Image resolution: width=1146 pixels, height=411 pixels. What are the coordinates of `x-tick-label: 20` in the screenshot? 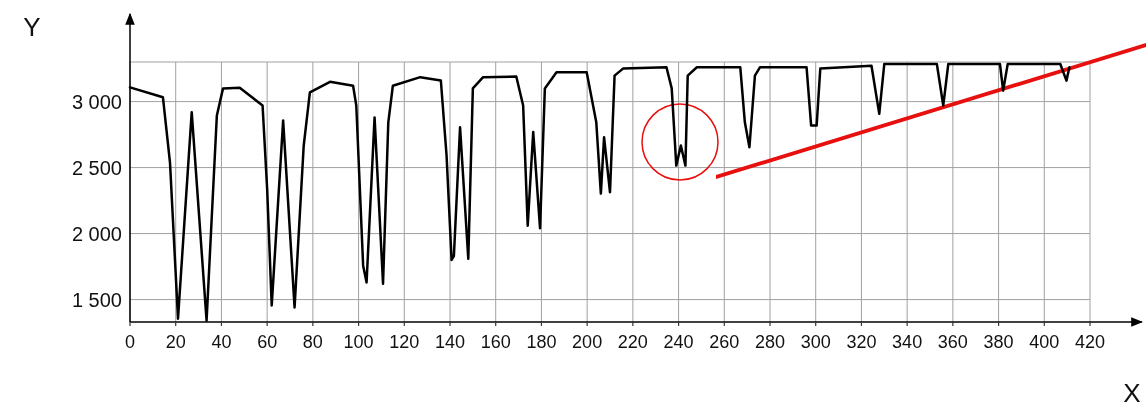 It's located at (175, 342).